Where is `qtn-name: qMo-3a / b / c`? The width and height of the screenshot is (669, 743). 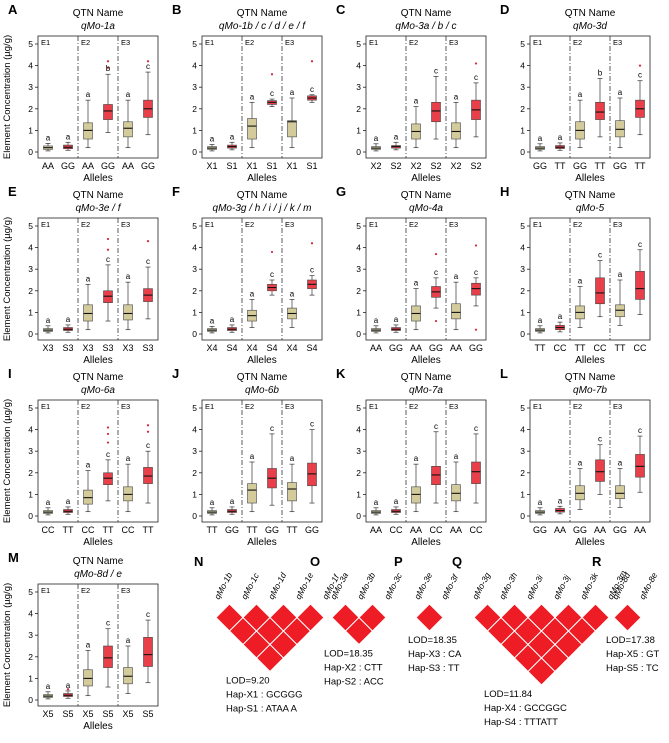 qtn-name: qMo-3a / b / c is located at coordinates (425, 26).